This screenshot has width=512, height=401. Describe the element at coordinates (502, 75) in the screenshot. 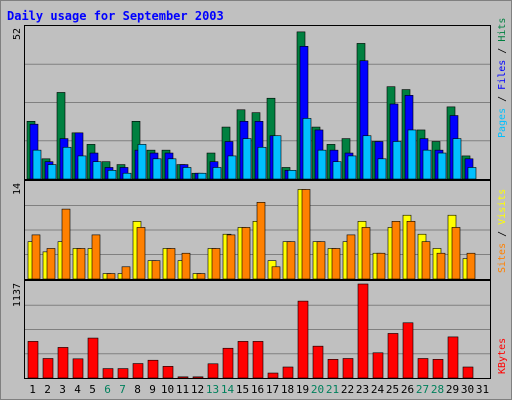

I see `legend-files: Files` at that location.